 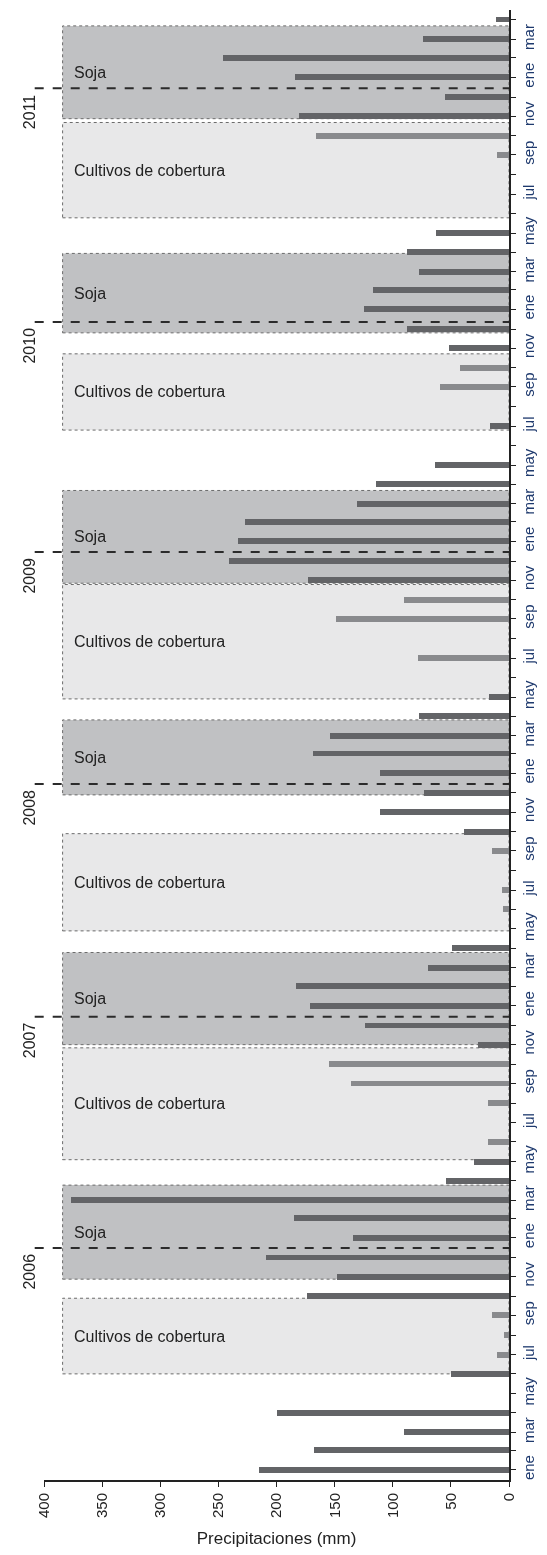 I want to click on x-tick-label: 400, so click(x=43, y=1506).